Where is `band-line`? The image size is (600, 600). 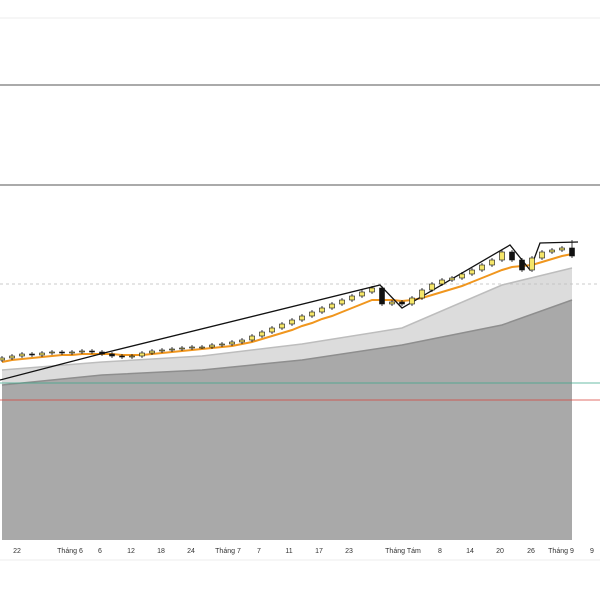
band-line is located at coordinates (287, 342).